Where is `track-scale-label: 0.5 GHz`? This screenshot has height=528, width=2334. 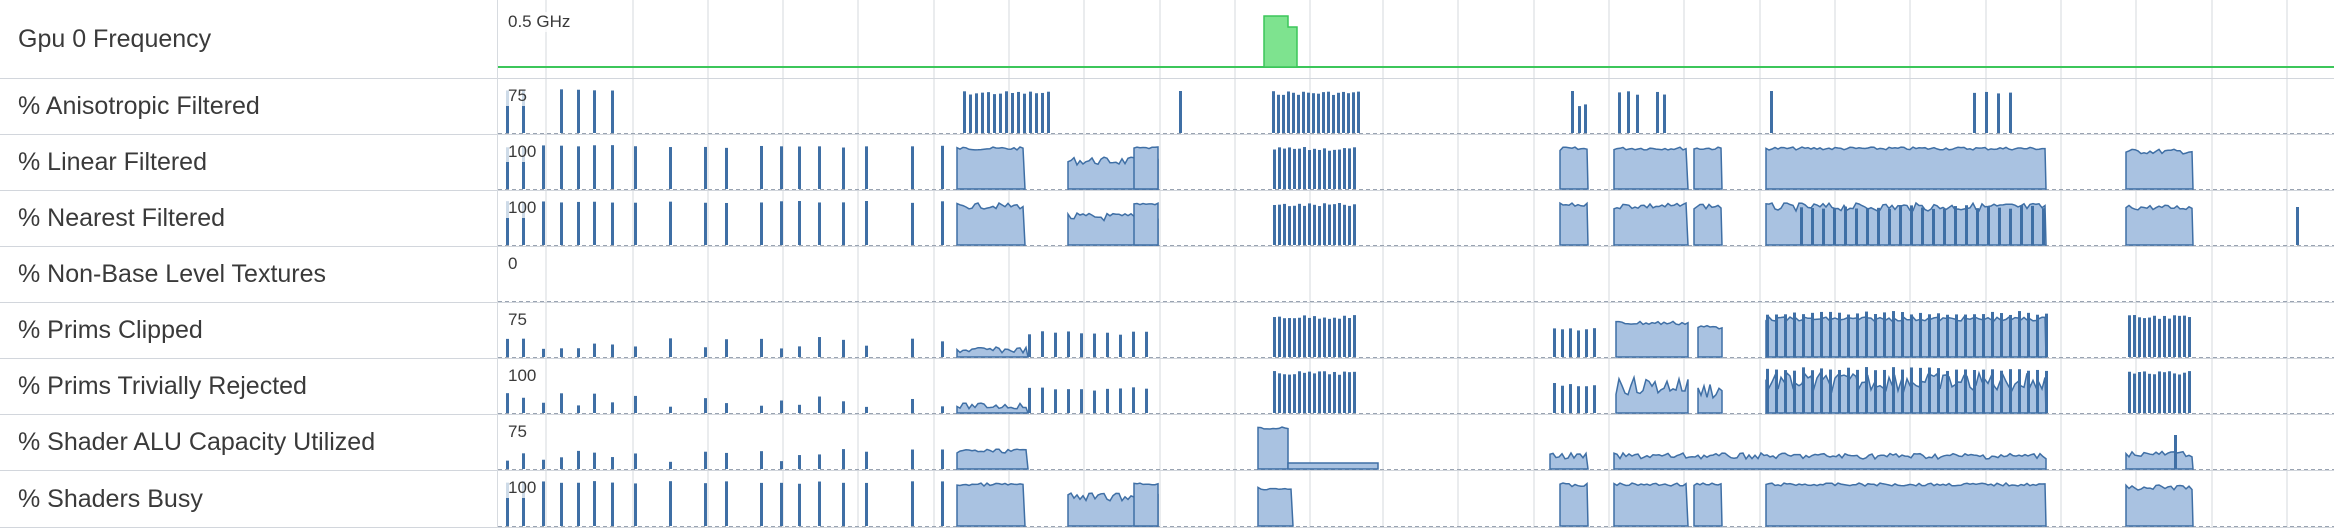 track-scale-label: 0.5 GHz is located at coordinates (539, 21).